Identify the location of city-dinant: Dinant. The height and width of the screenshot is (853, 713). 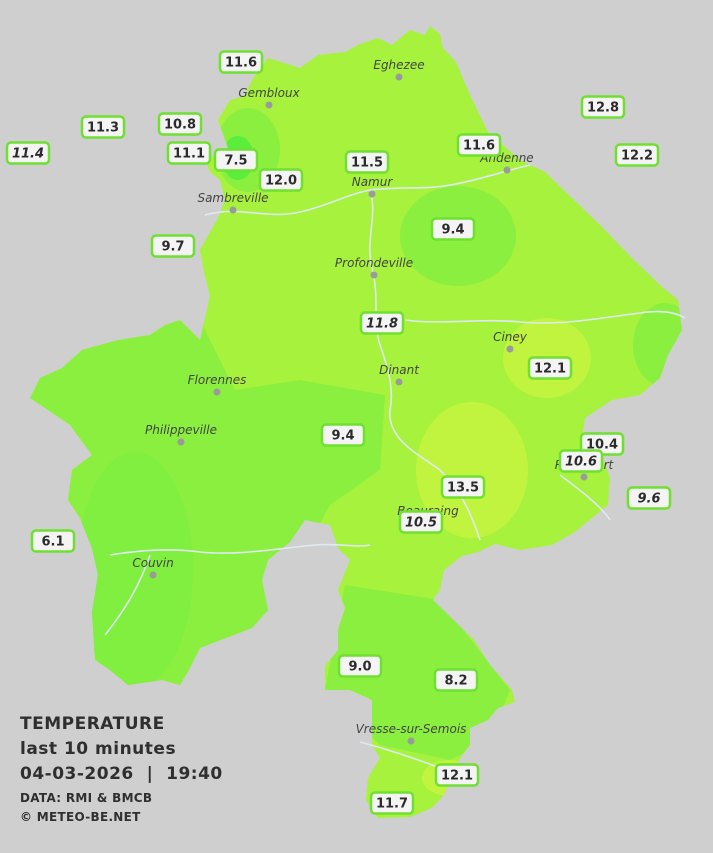
(399, 374).